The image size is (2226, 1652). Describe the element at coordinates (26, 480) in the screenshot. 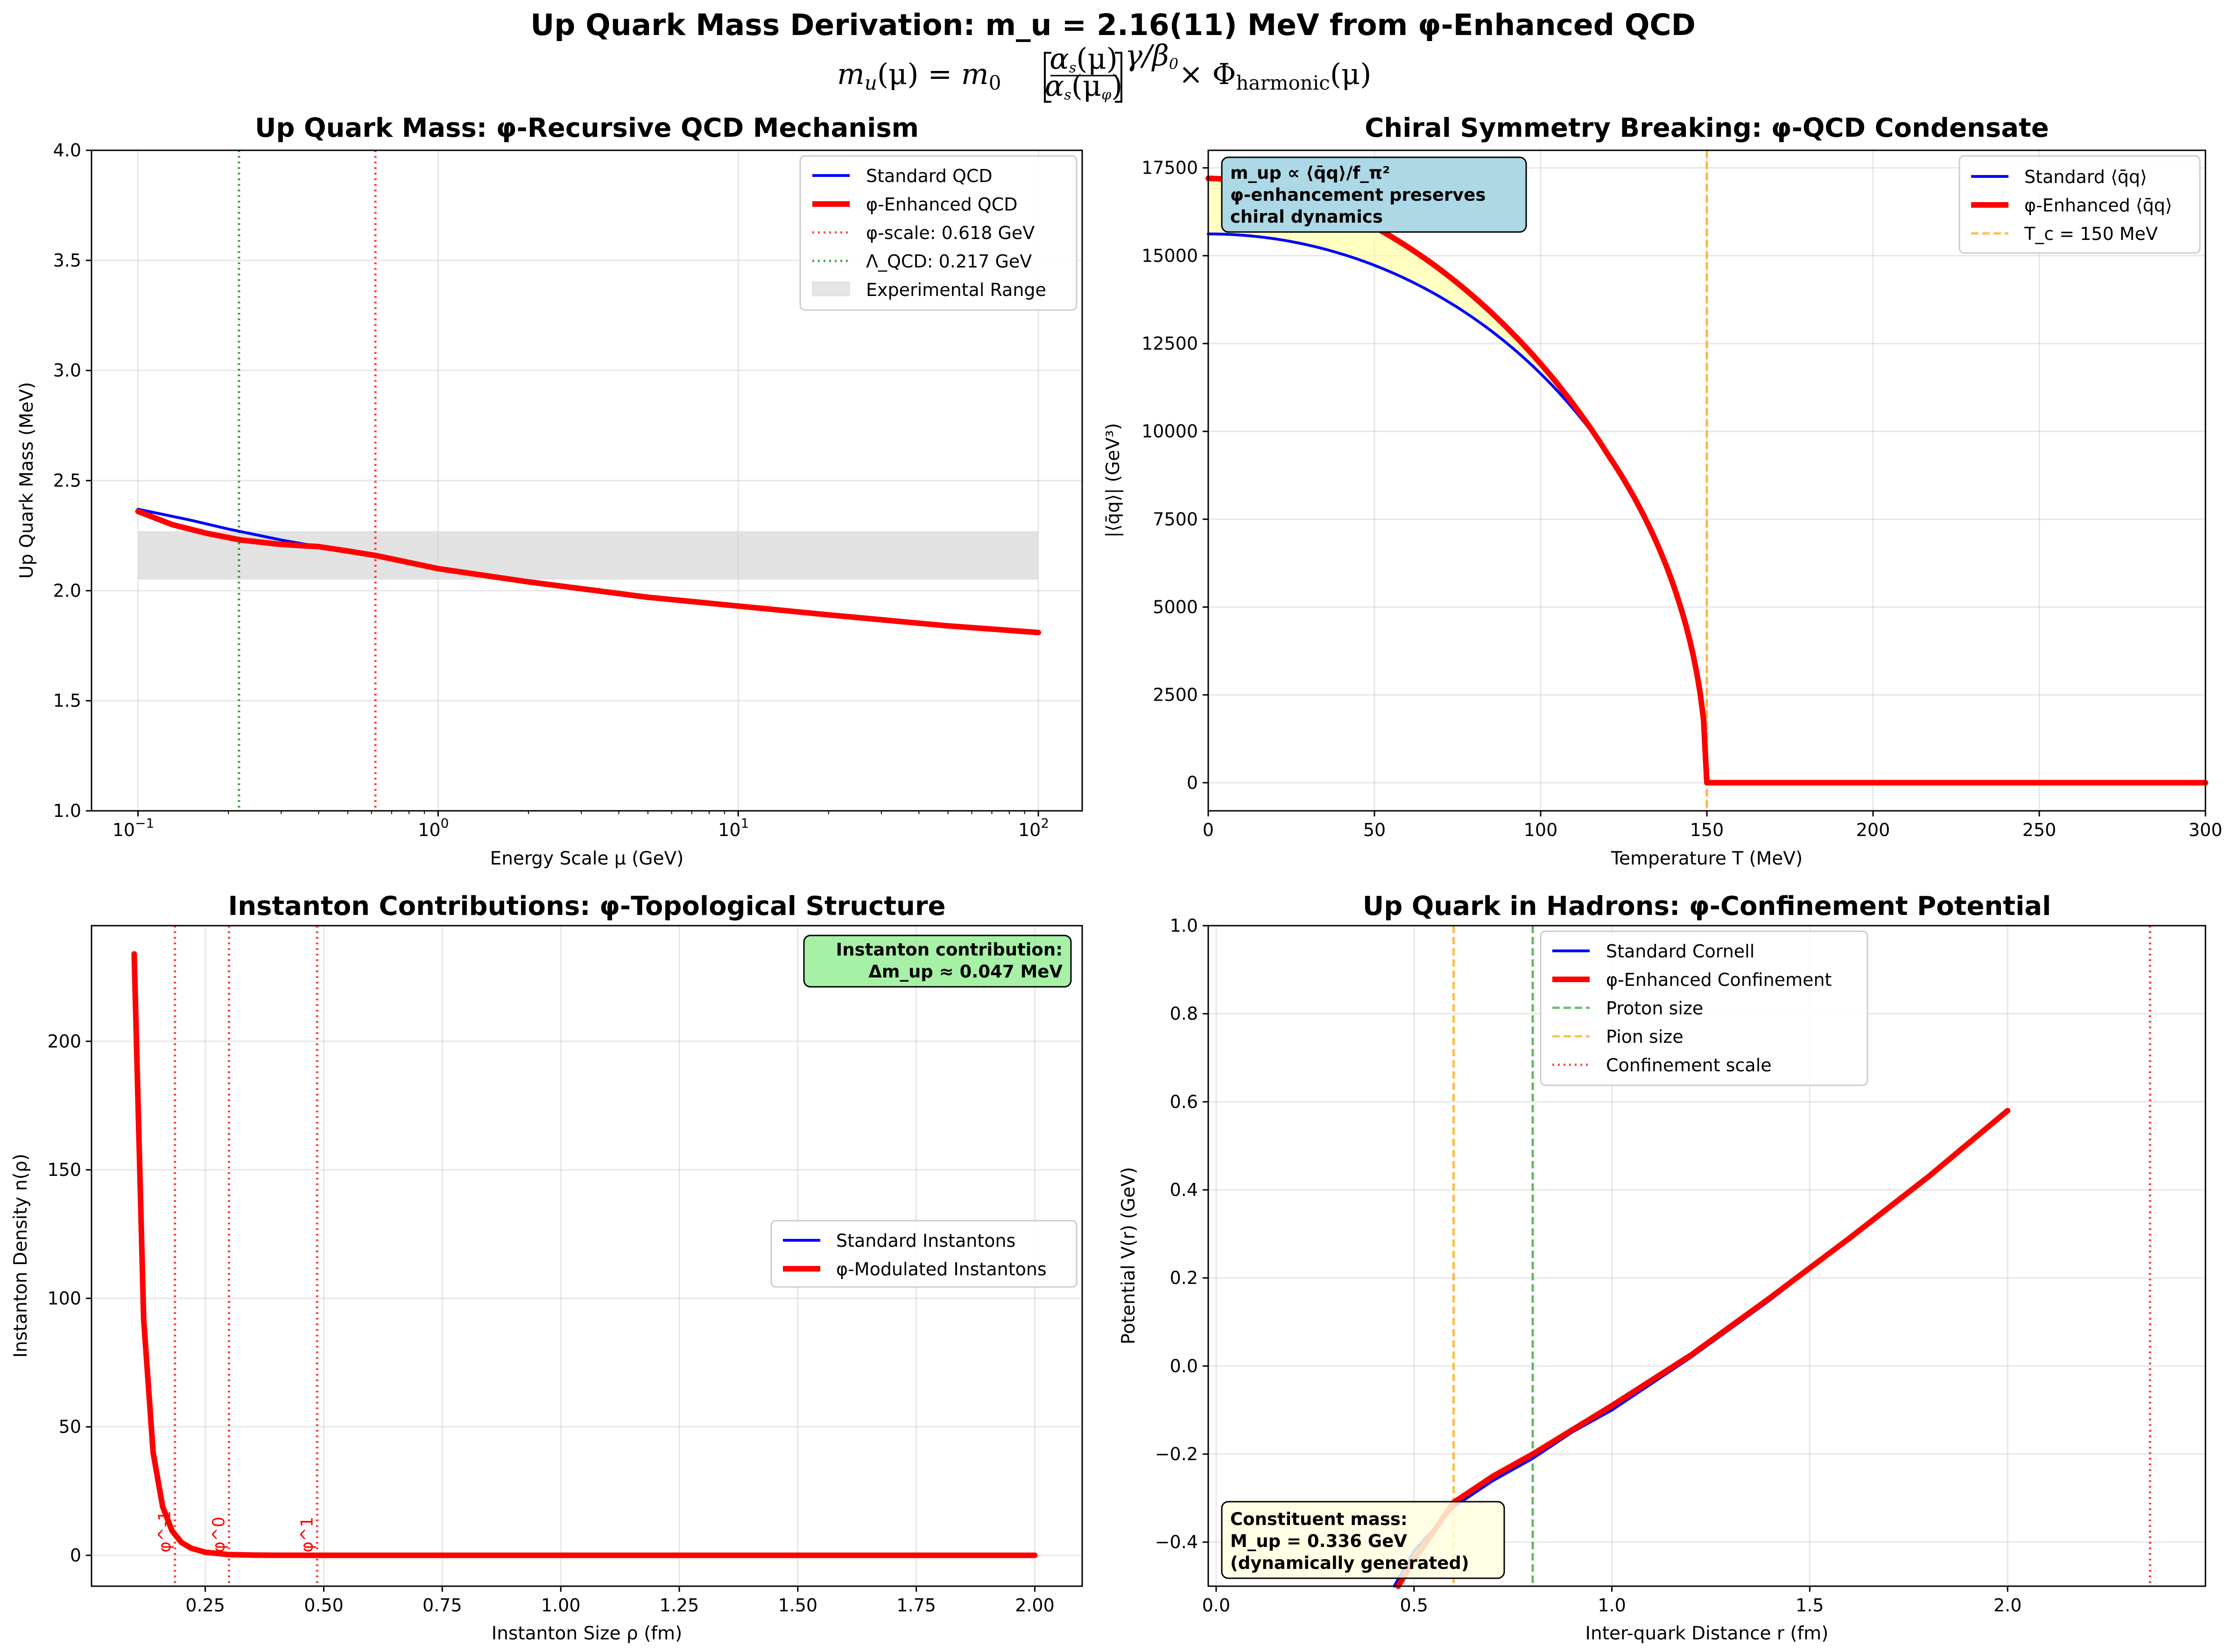

I see `panel1-ylabel: Up Quark Mass (MeV)` at that location.